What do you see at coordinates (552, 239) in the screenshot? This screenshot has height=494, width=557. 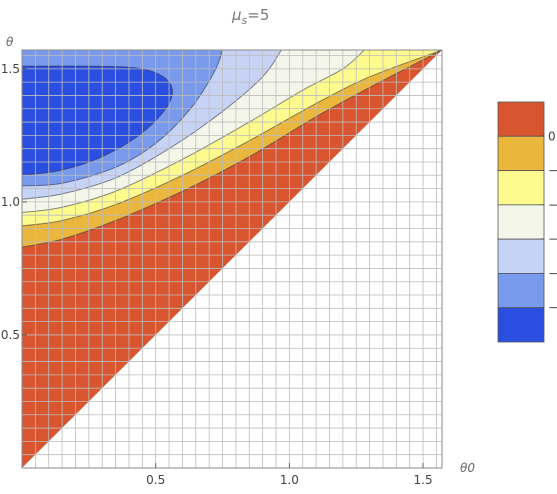 I see `legend-label: −0.6` at bounding box center [552, 239].